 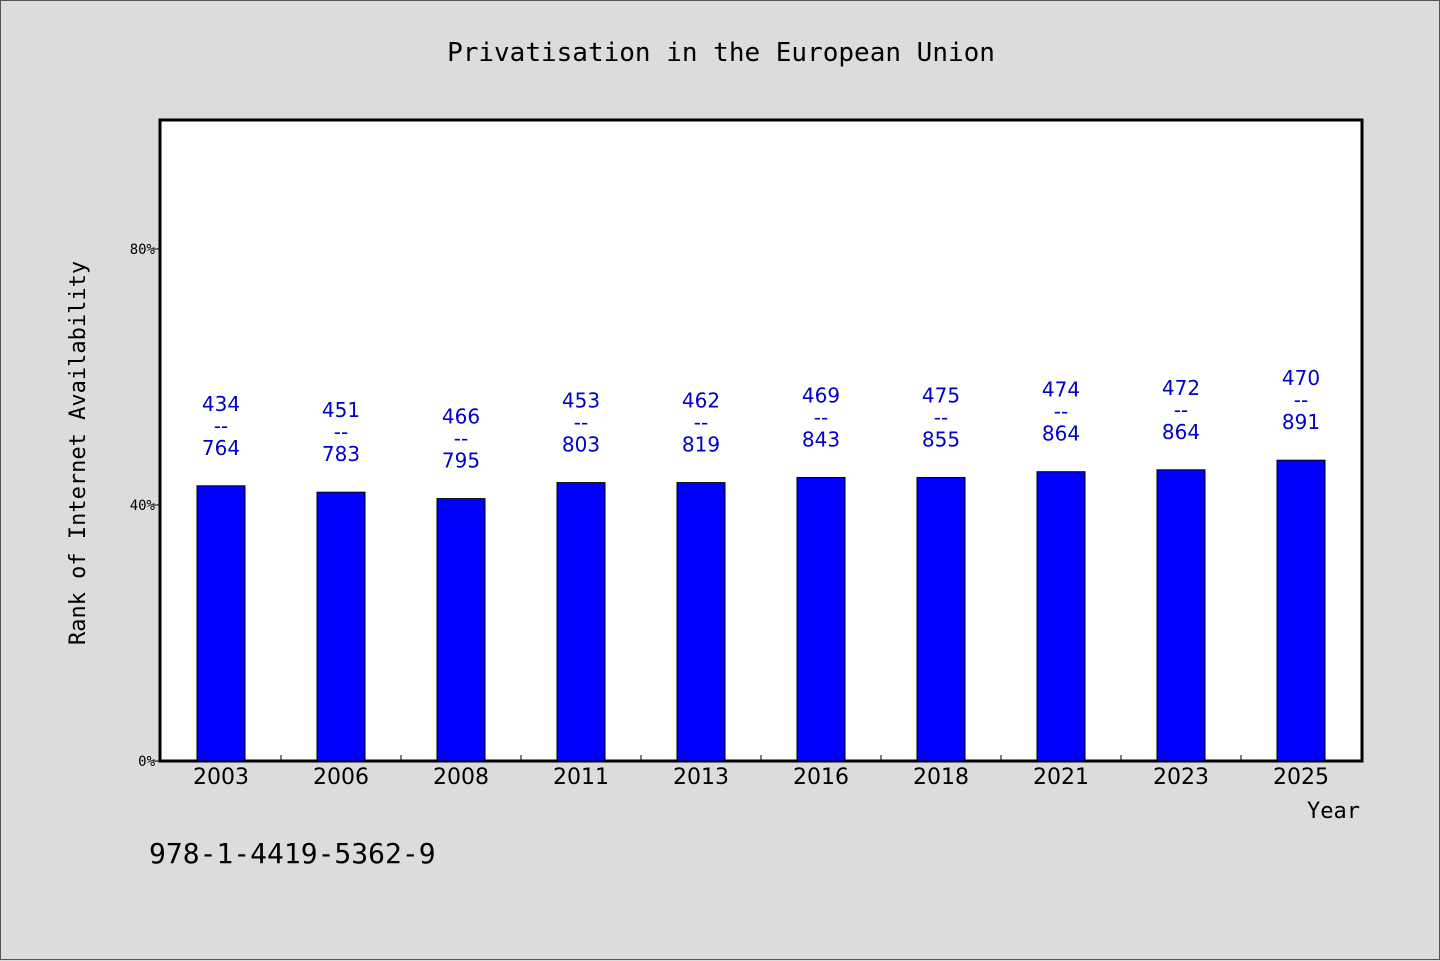 What do you see at coordinates (146, 762) in the screenshot?
I see `y-tick-label-0: 0%` at bounding box center [146, 762].